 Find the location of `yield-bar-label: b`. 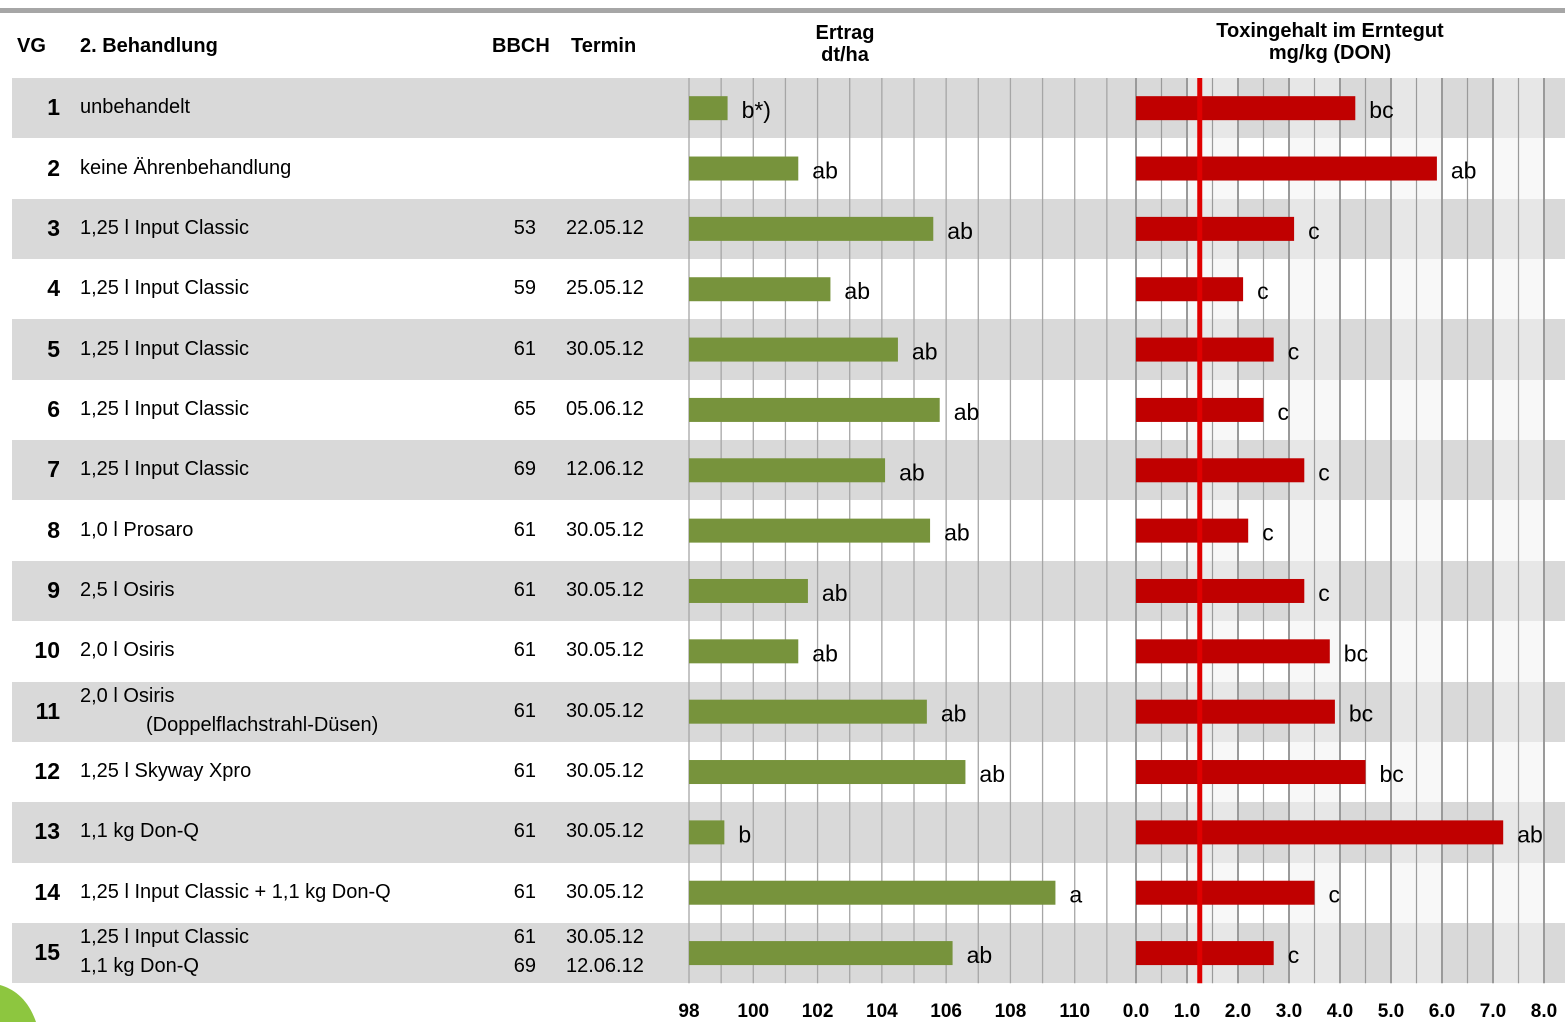

yield-bar-label: b is located at coordinates (744, 834).